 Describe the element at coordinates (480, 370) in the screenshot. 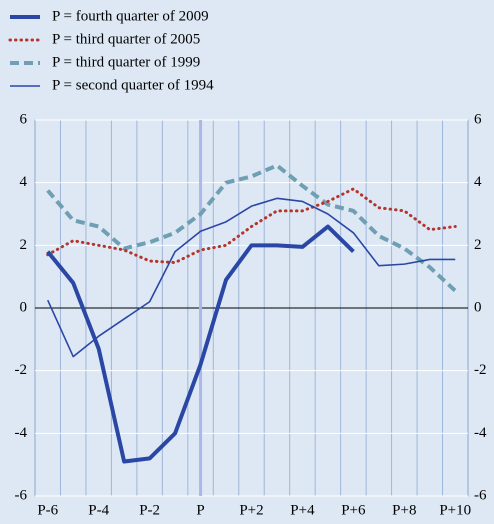

I see `y-tick-label-right: -2` at that location.